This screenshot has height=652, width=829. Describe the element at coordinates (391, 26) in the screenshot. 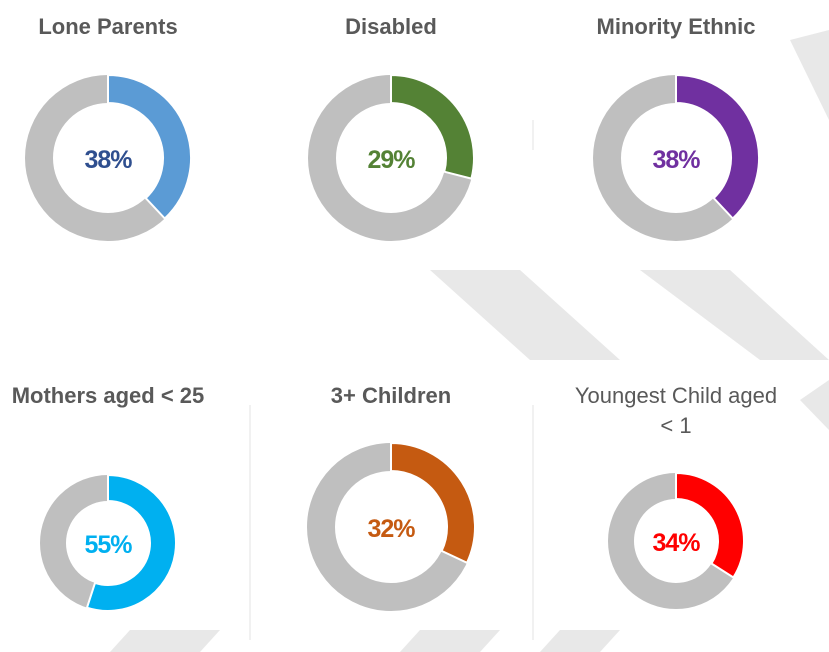

I see `chart-title: Disabled` at that location.